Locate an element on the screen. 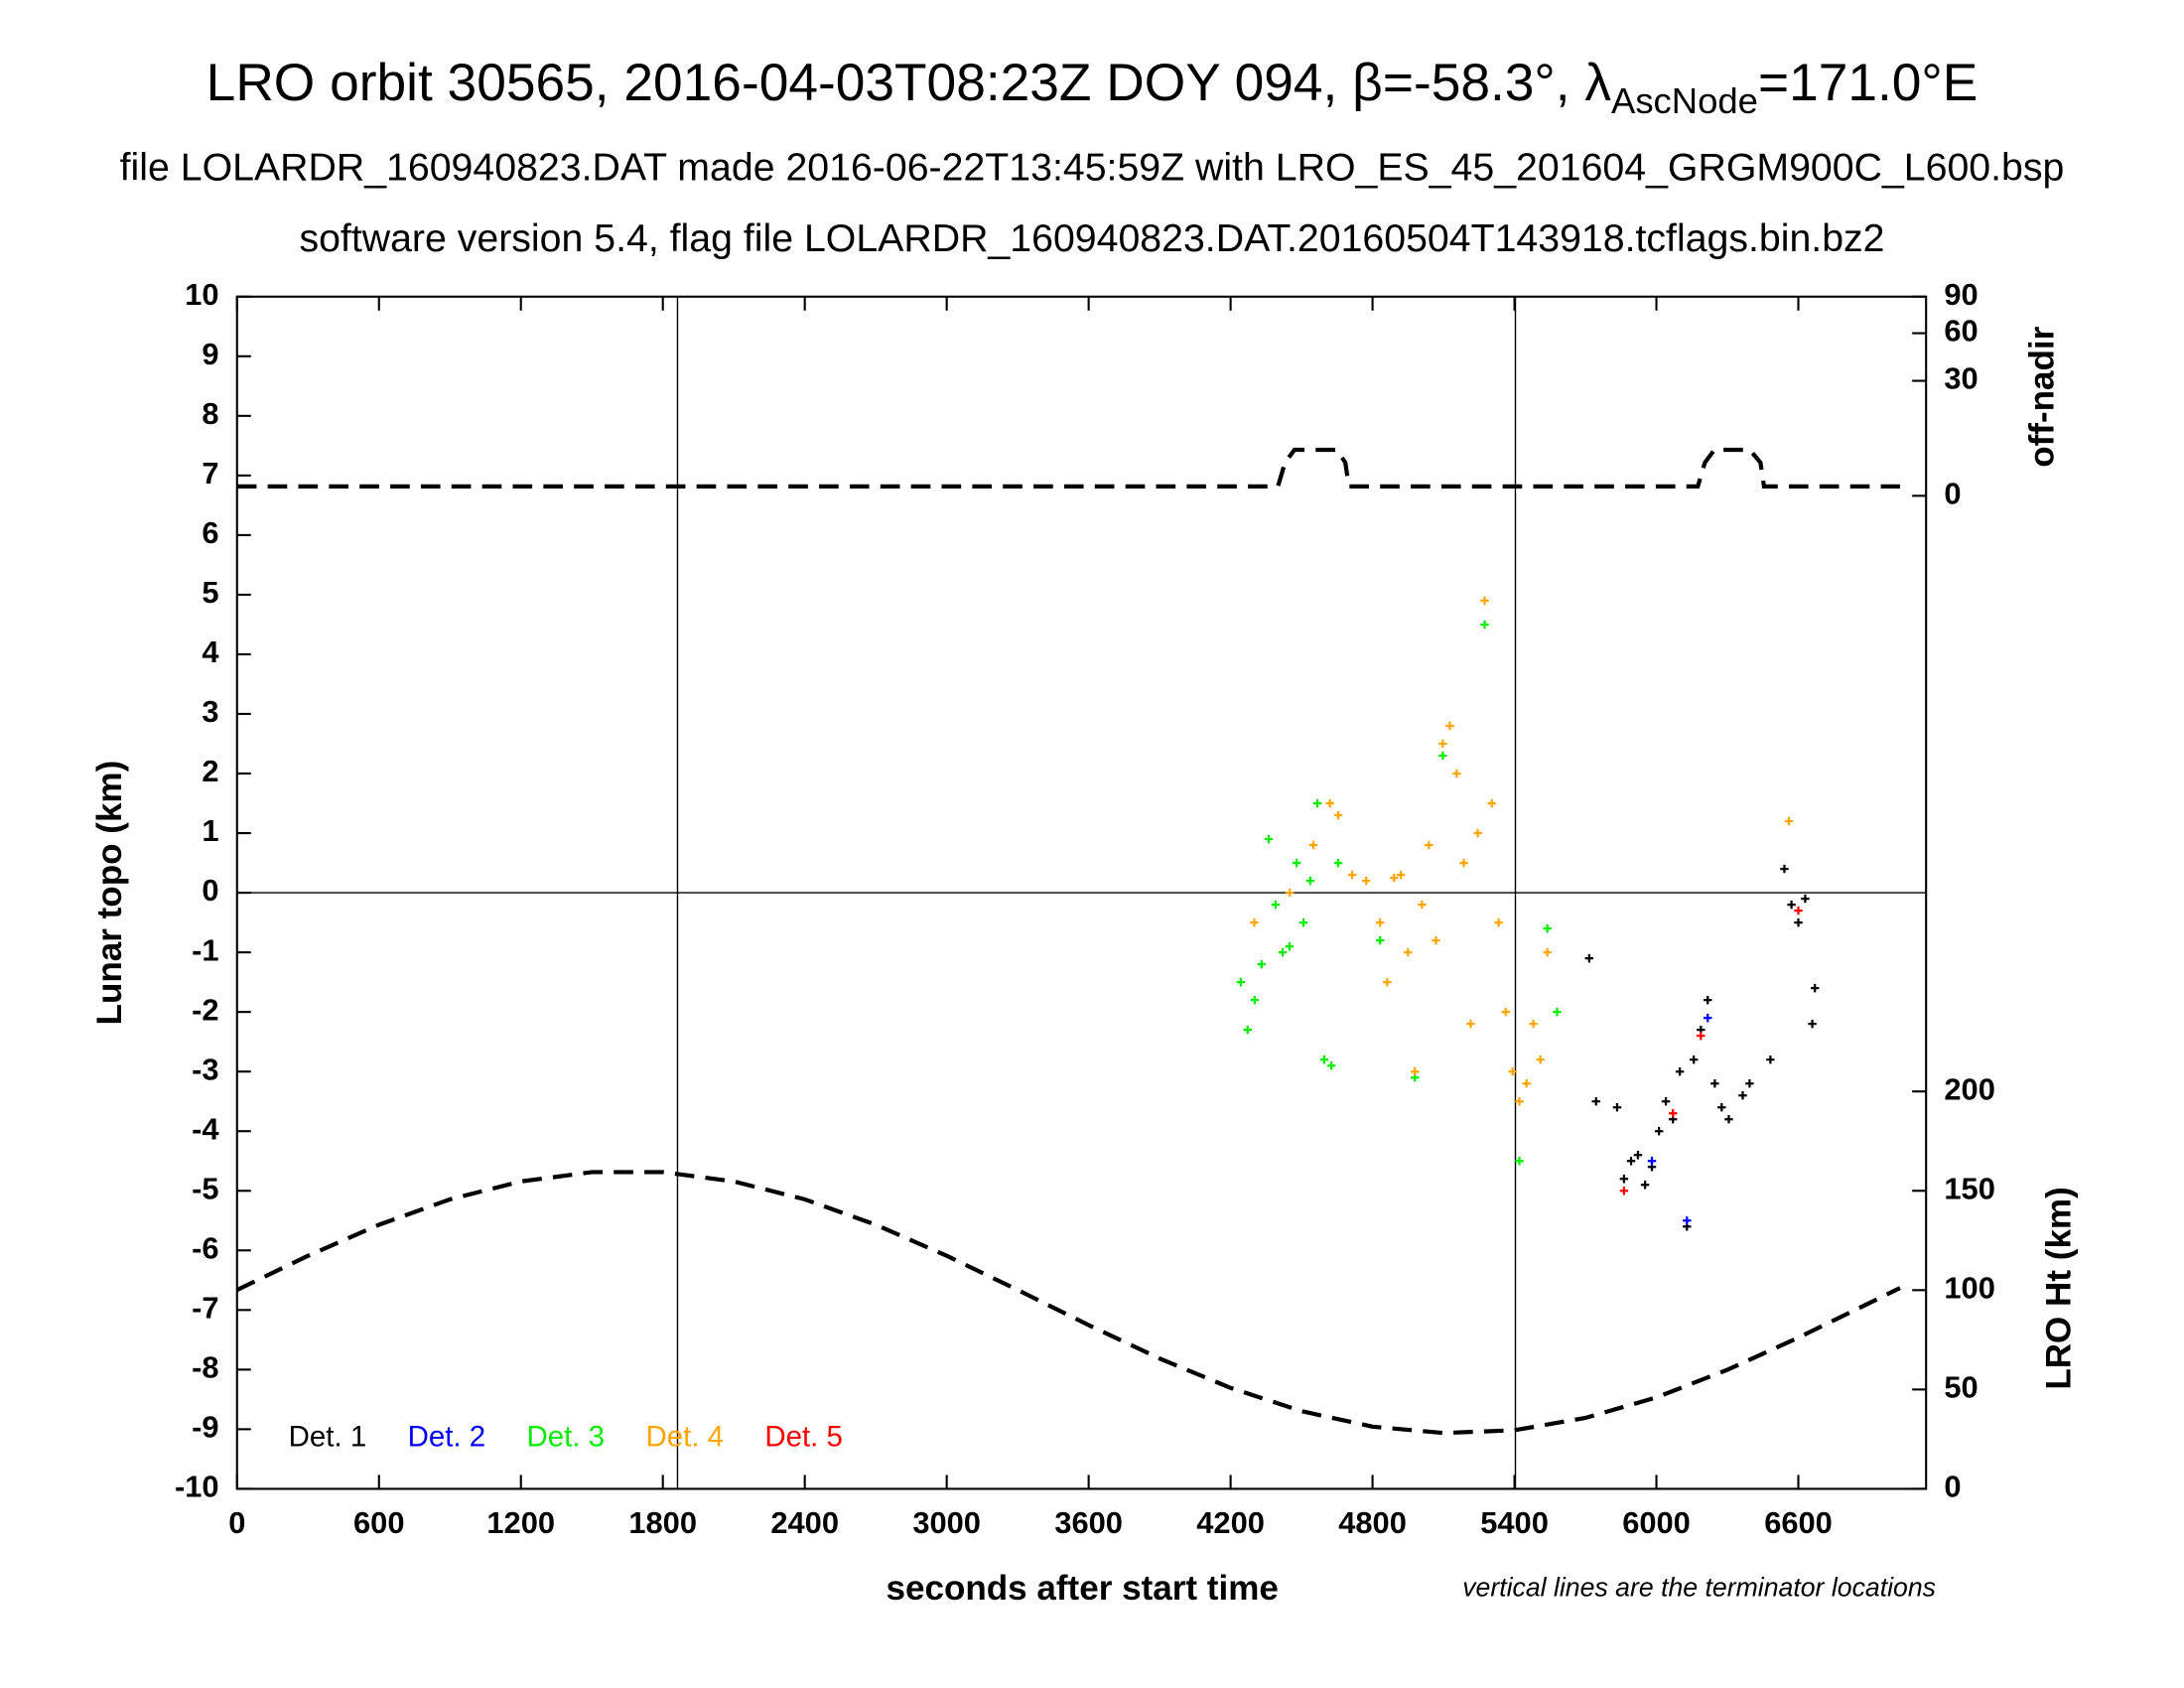 Image resolution: width=2184 pixels, height=1688 pixels. y-tick-label: -2 is located at coordinates (205, 1009).